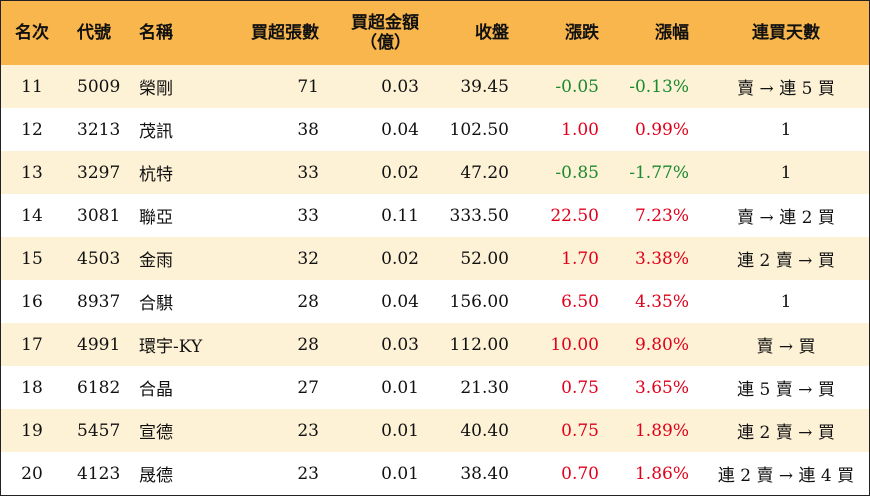  I want to click on cell-close: 47.20, so click(484, 172).